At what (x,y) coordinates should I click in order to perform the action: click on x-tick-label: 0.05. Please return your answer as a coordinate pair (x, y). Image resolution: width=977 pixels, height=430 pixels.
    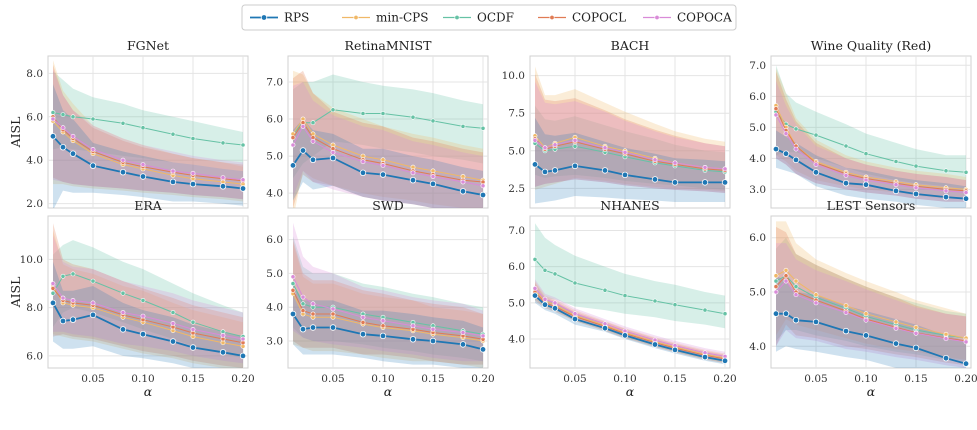
    Looking at the image, I should click on (332, 379).